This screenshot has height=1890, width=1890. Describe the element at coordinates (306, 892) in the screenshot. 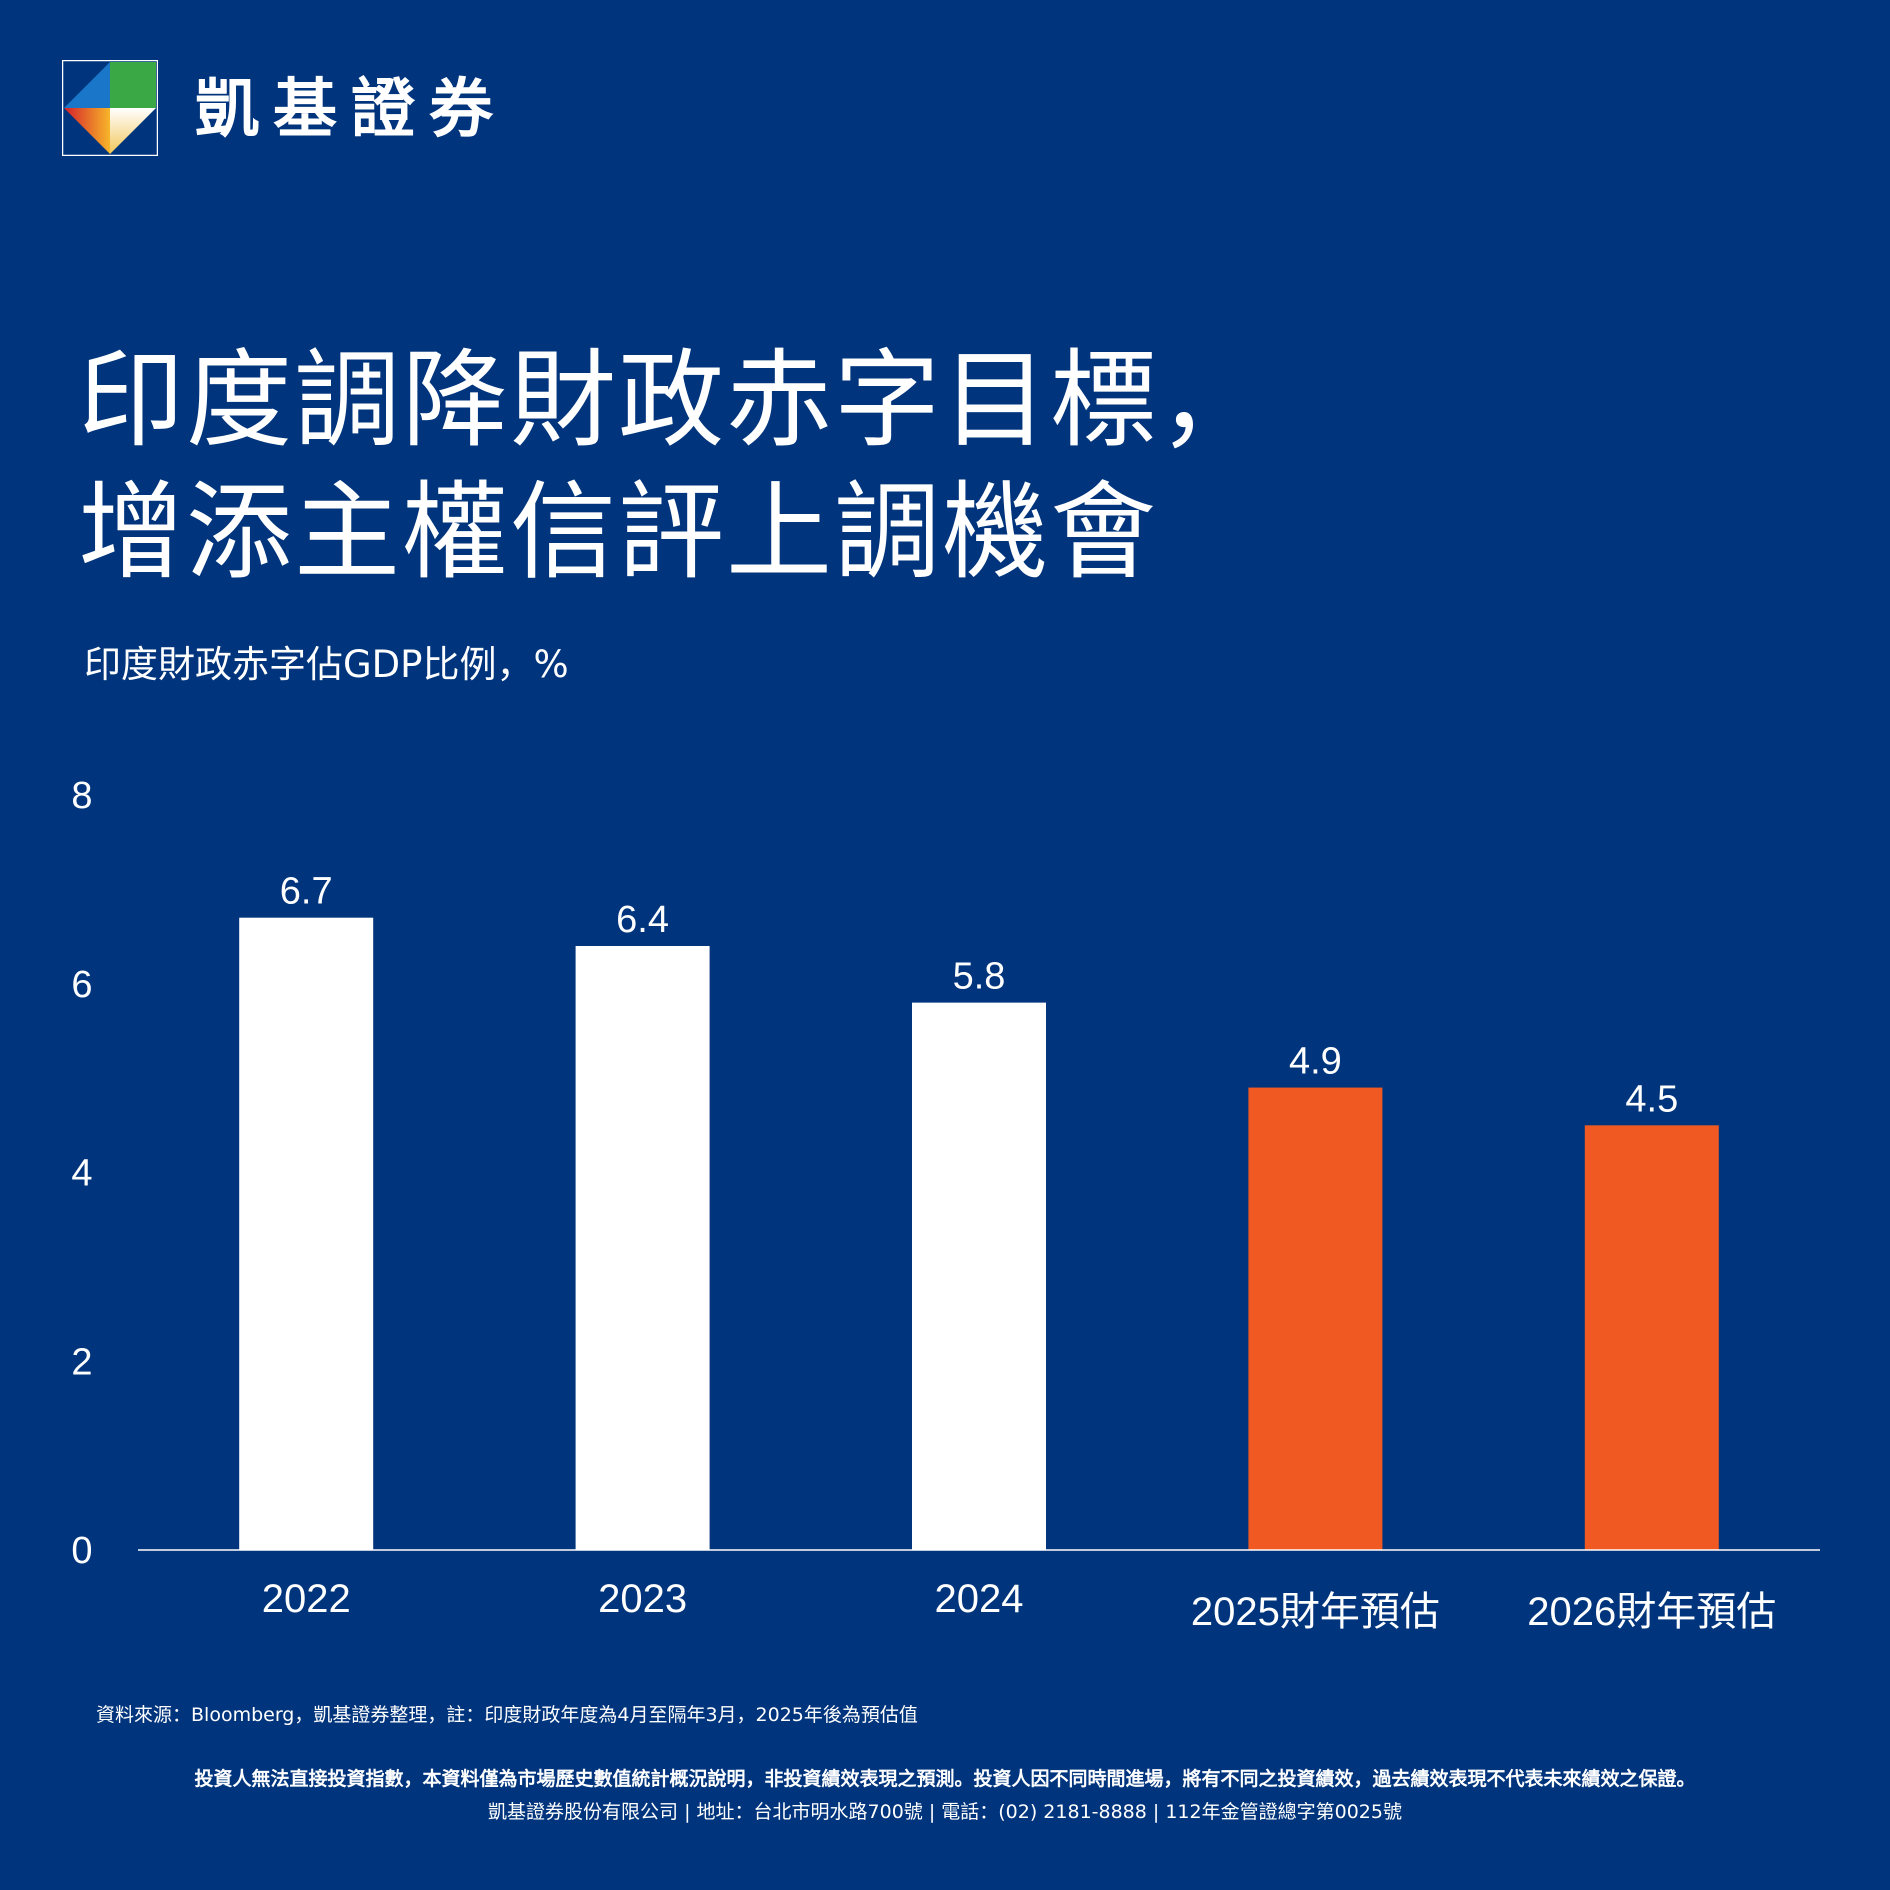

I see `data-label: 6.7` at that location.